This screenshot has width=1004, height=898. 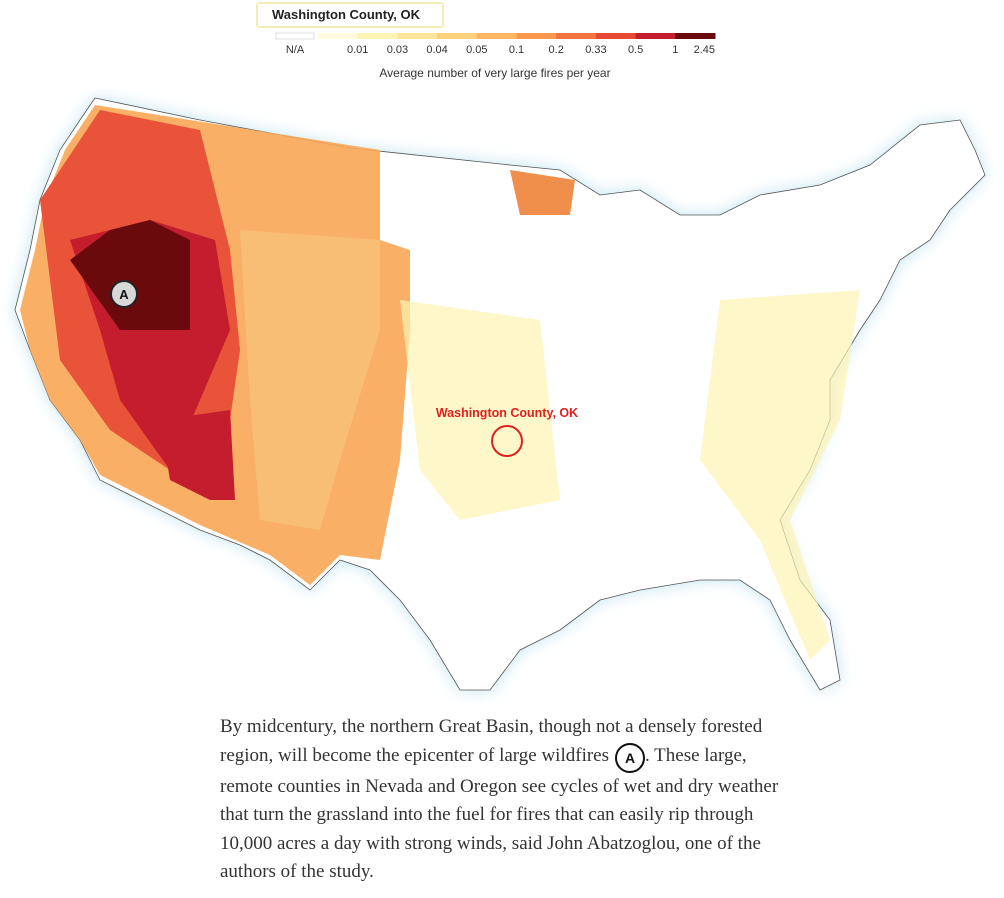 I want to click on legend-label: 0.5, so click(x=635, y=50).